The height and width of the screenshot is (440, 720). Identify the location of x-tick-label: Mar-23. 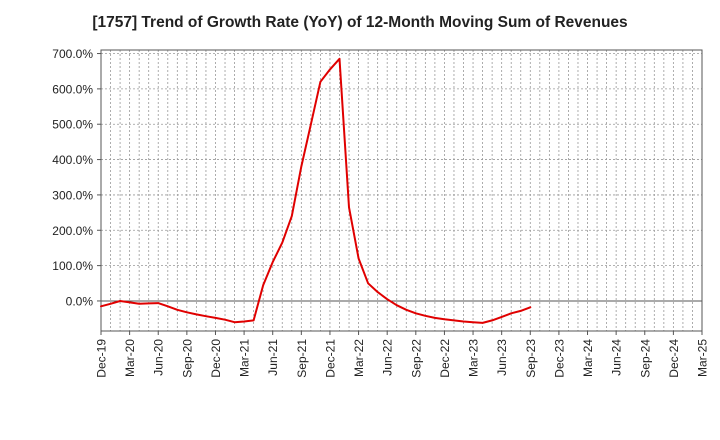
(474, 358).